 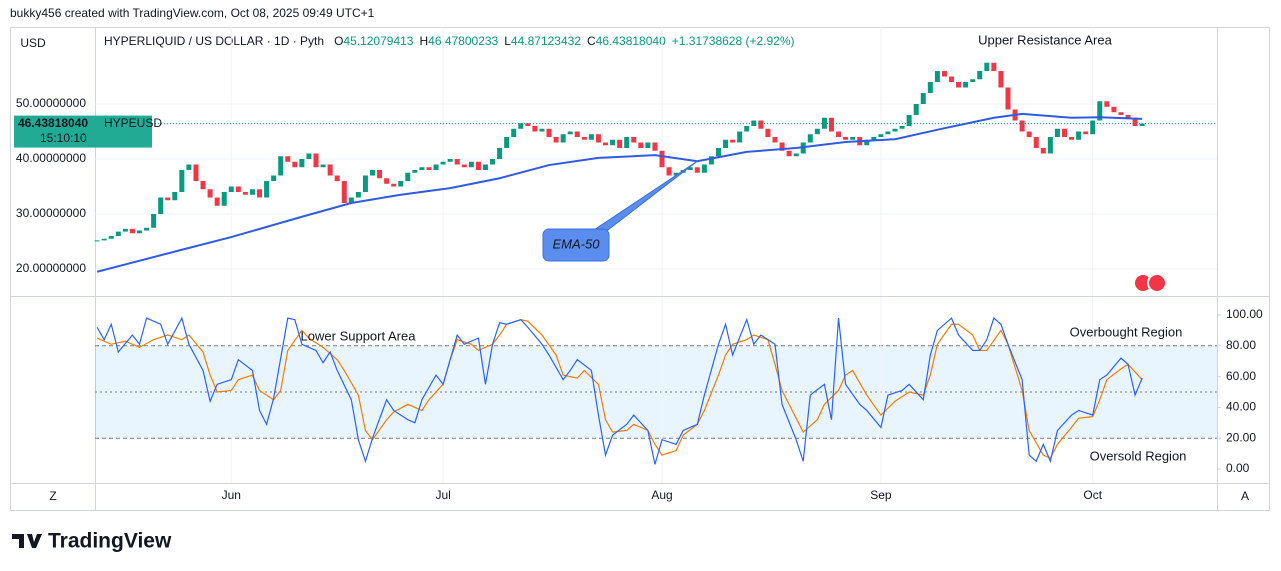 What do you see at coordinates (27, 541) in the screenshot?
I see `logo` at bounding box center [27, 541].